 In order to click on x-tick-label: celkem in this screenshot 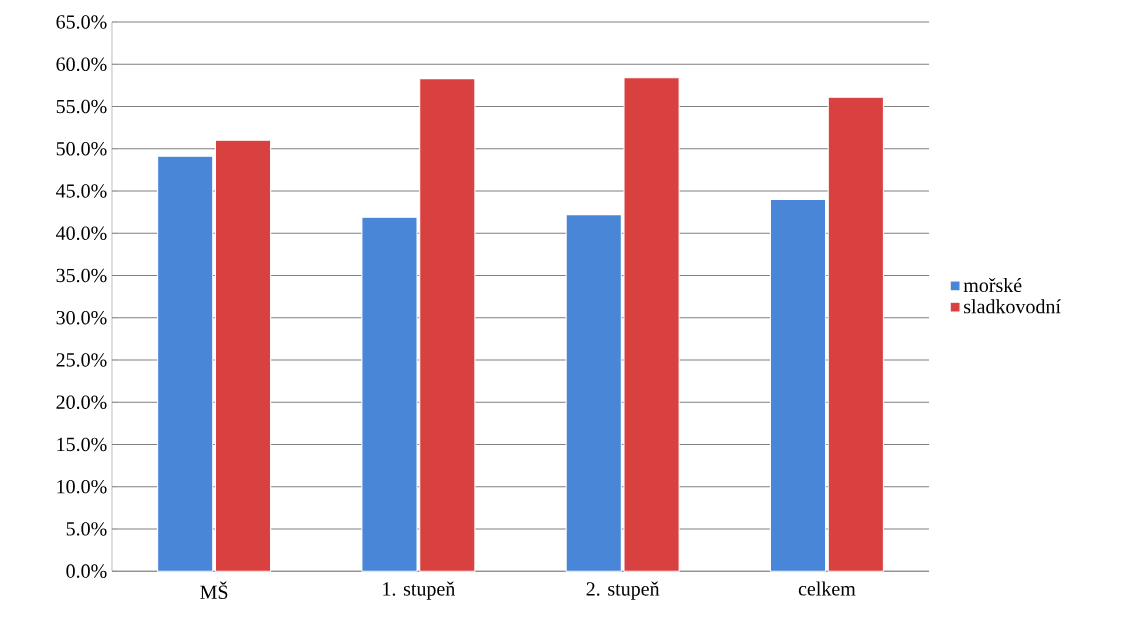, I will do `click(827, 588)`.